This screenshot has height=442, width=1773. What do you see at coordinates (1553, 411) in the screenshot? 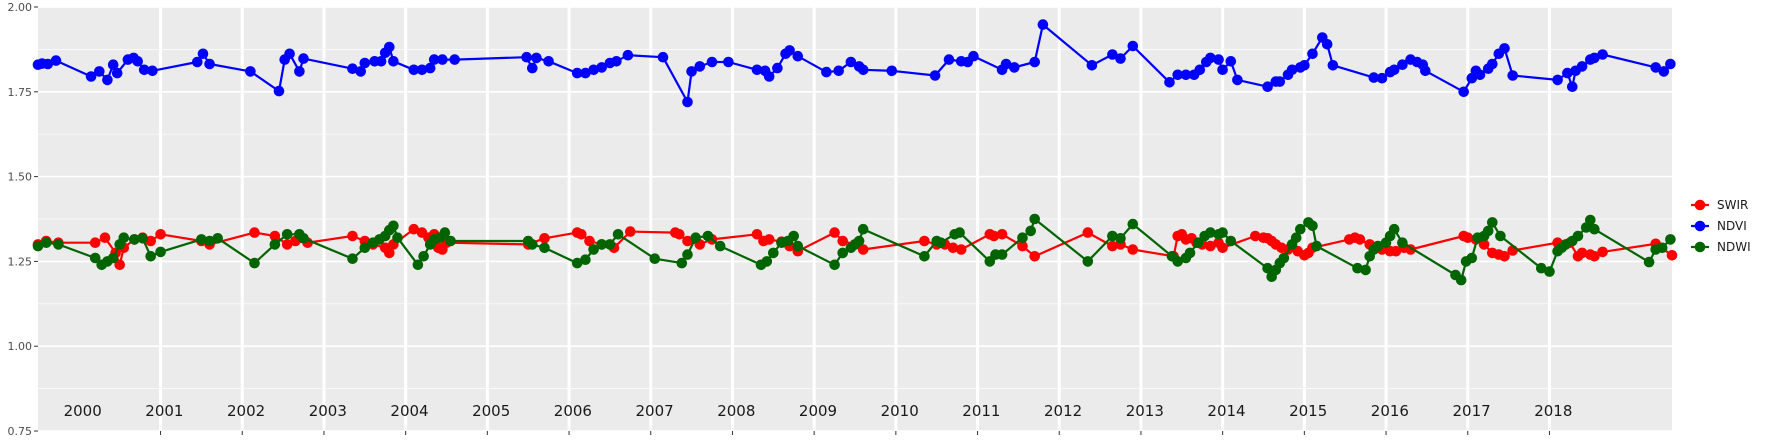
I see `year-label: 2018` at bounding box center [1553, 411].